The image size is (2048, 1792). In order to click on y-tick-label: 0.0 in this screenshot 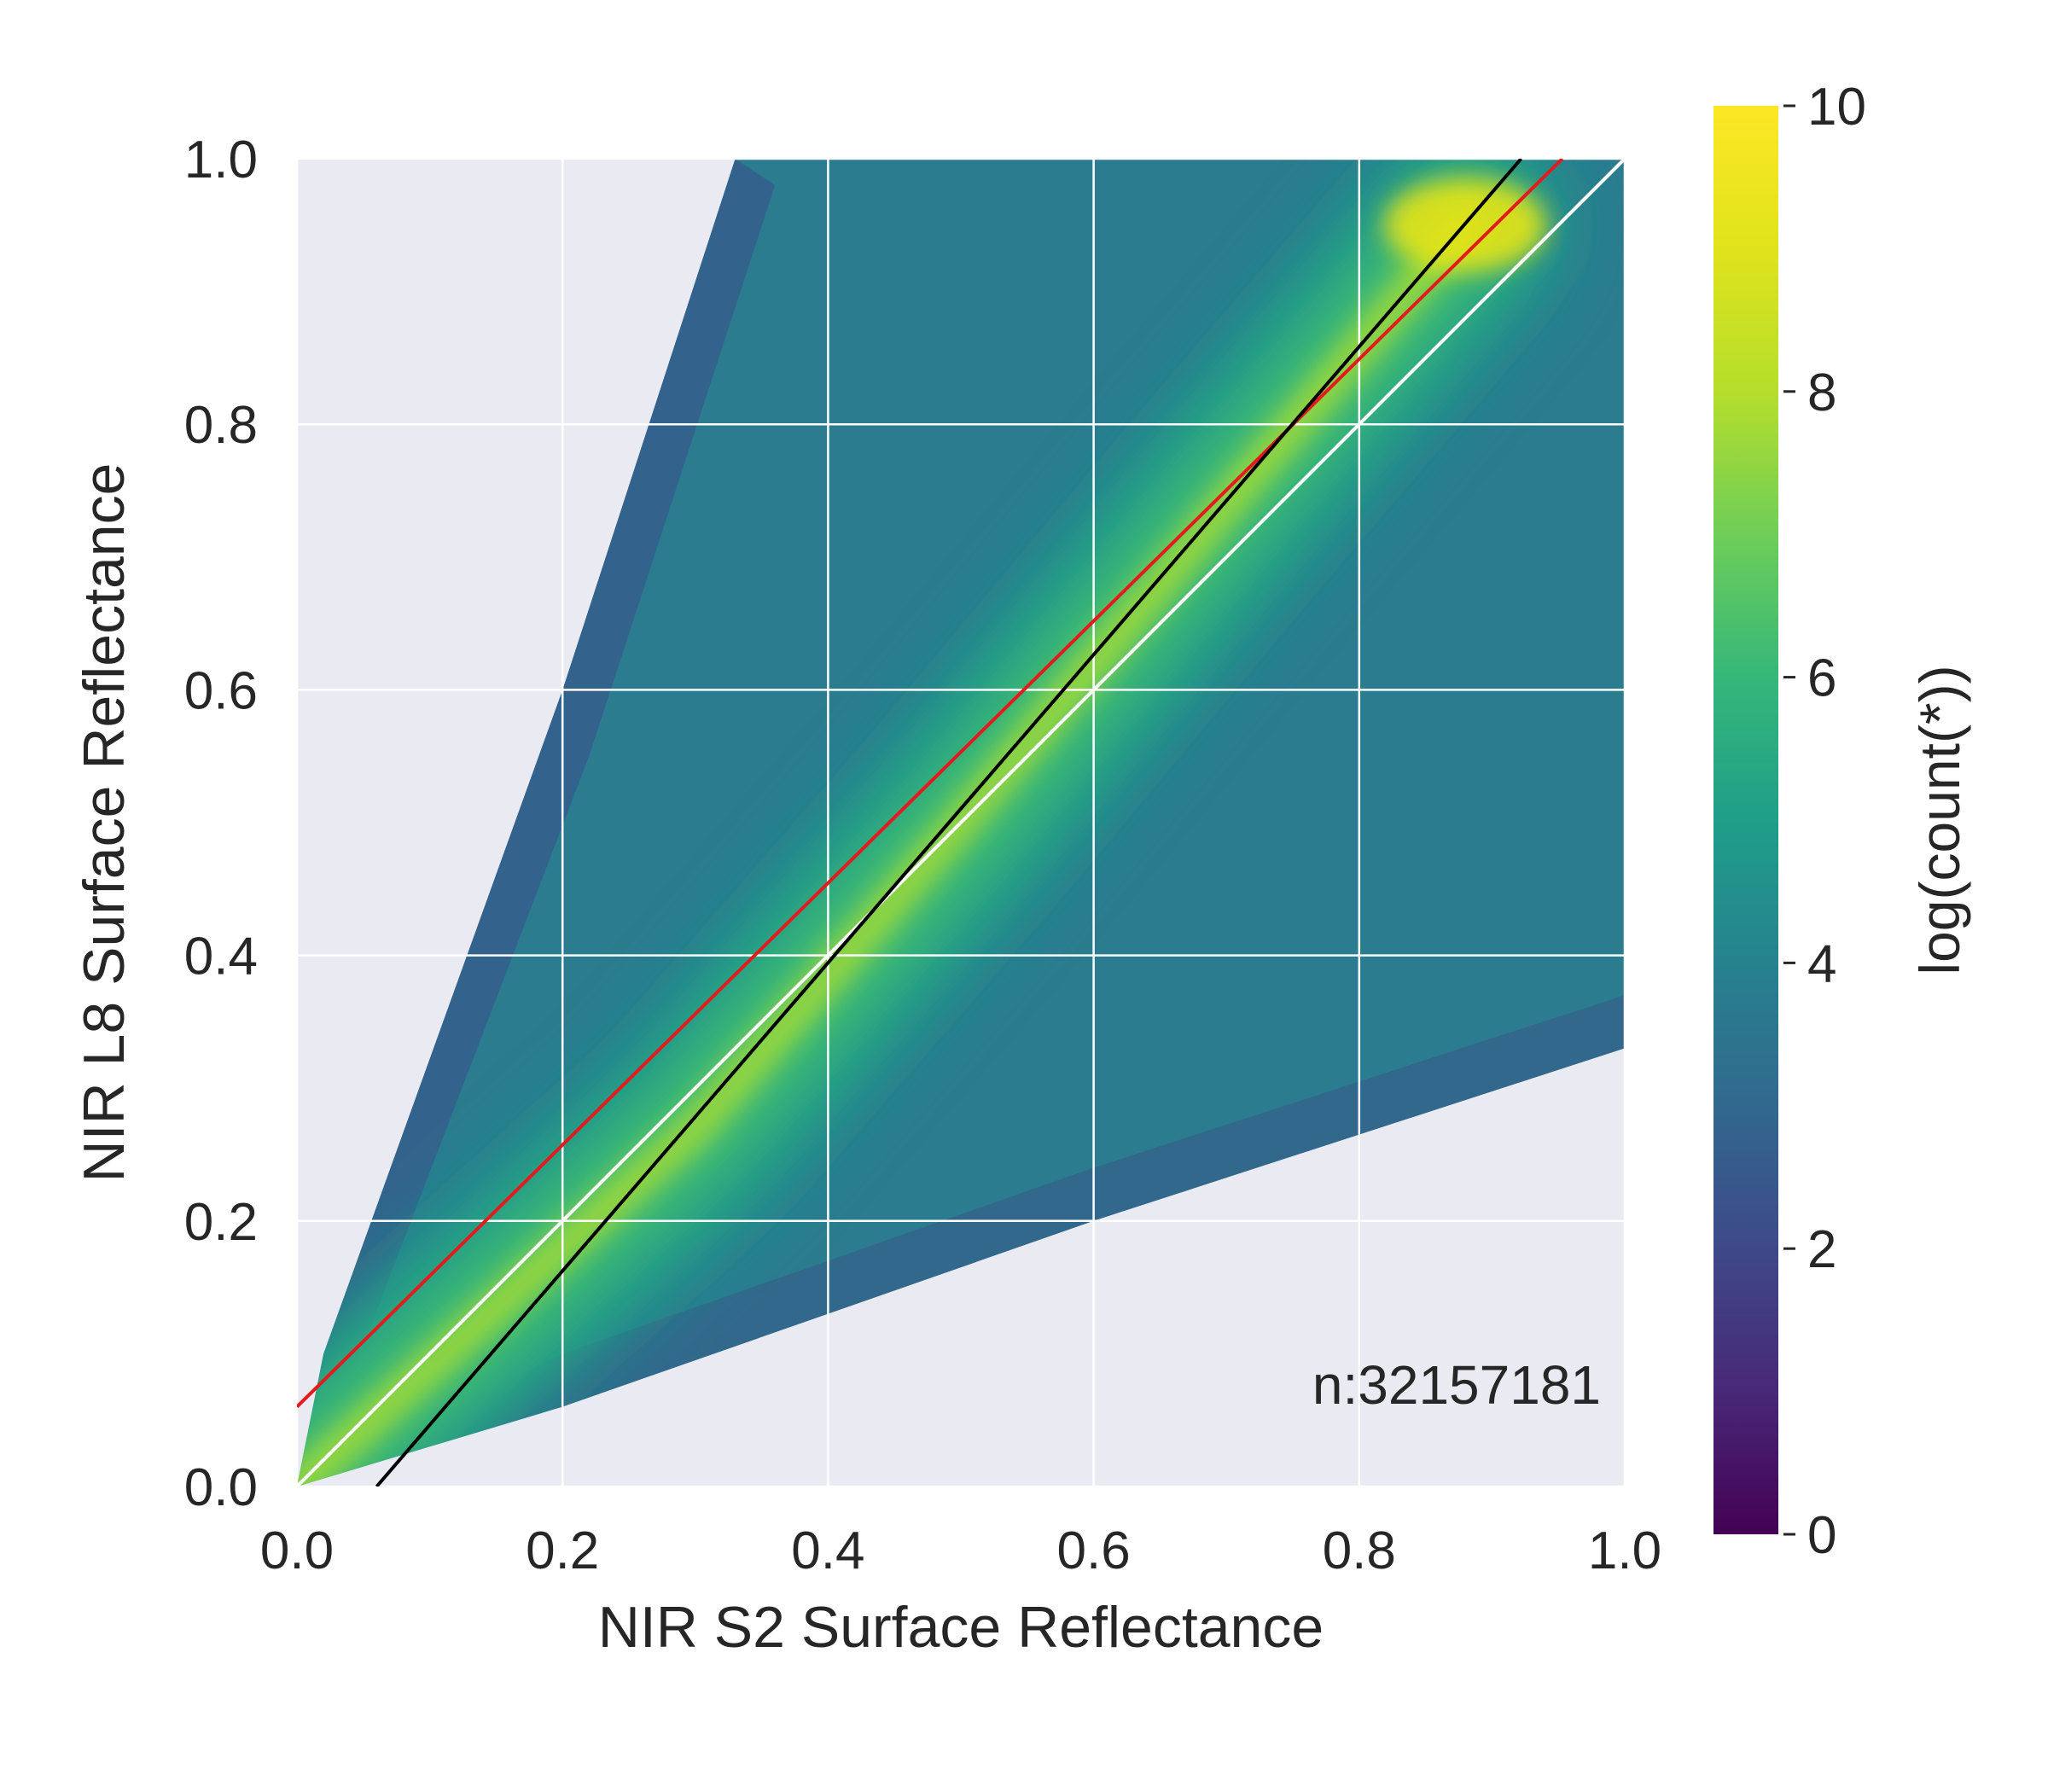, I will do `click(221, 1487)`.